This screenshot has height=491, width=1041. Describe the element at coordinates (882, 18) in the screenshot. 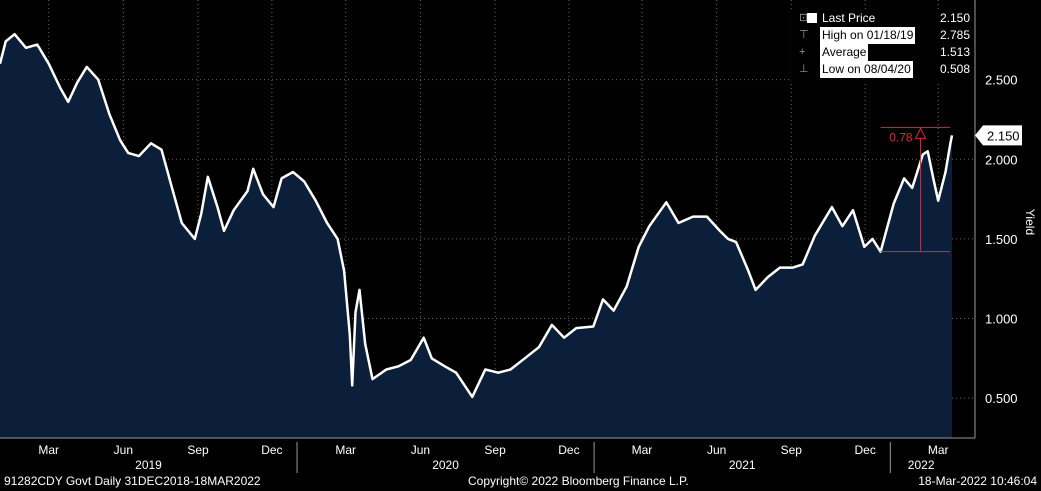

I see `legend-last-price: ⊡ Last Price 2.150` at that location.